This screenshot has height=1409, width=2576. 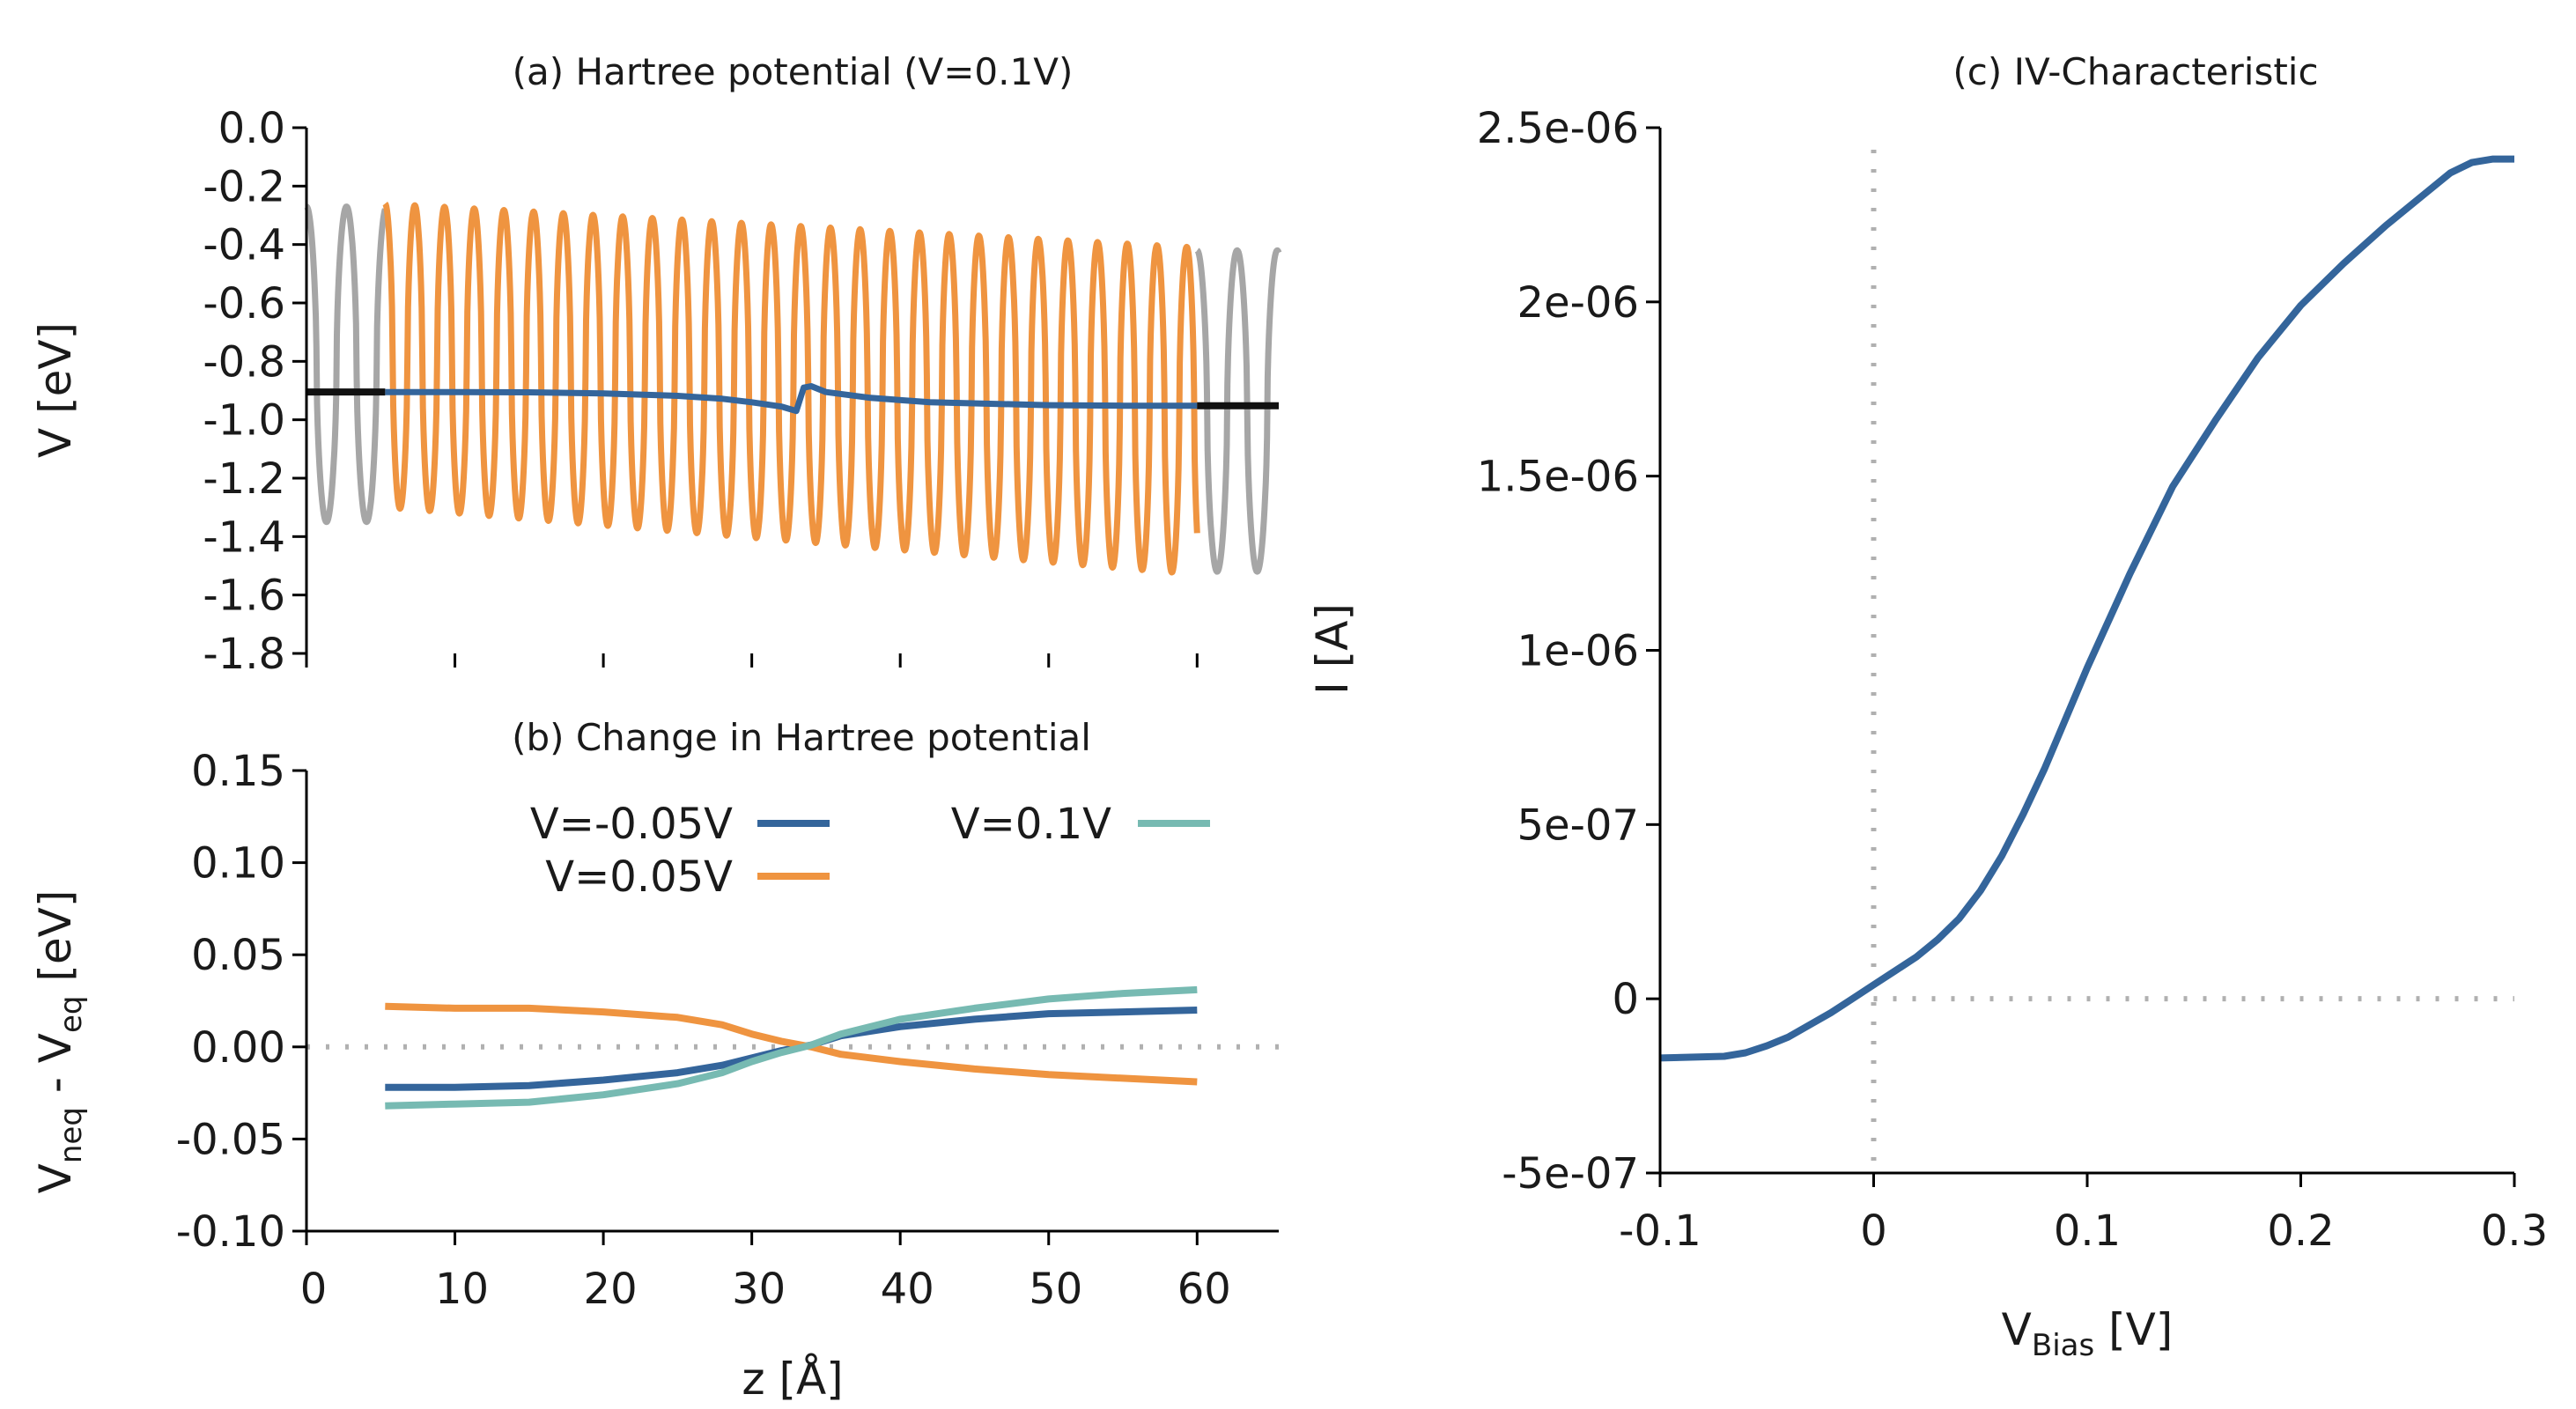 I want to click on panel-a-plot-area, so click(x=793, y=388).